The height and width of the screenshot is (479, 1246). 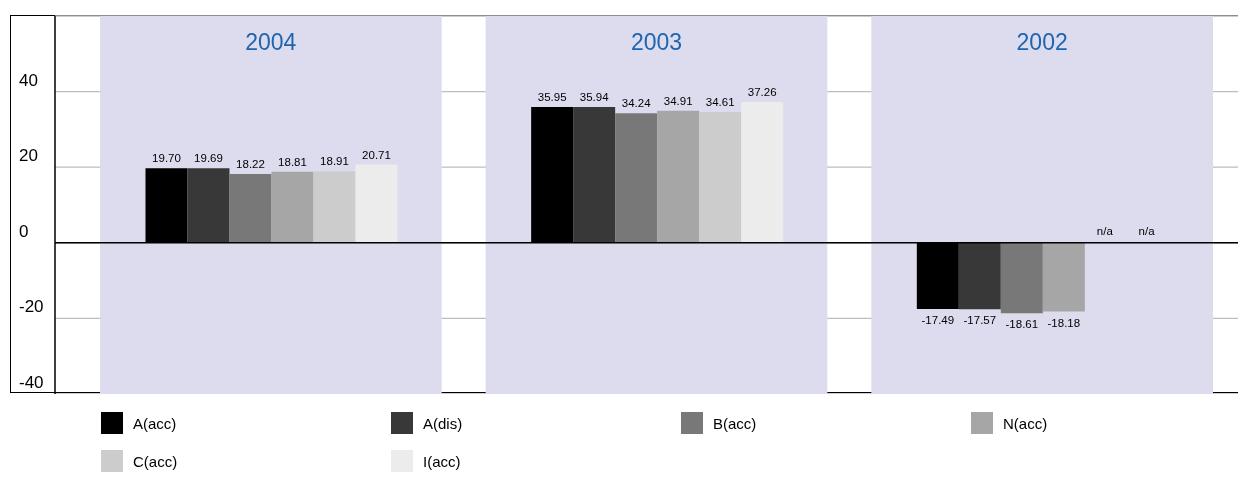 I want to click on data-label: -18.61, so click(x=1022, y=324).